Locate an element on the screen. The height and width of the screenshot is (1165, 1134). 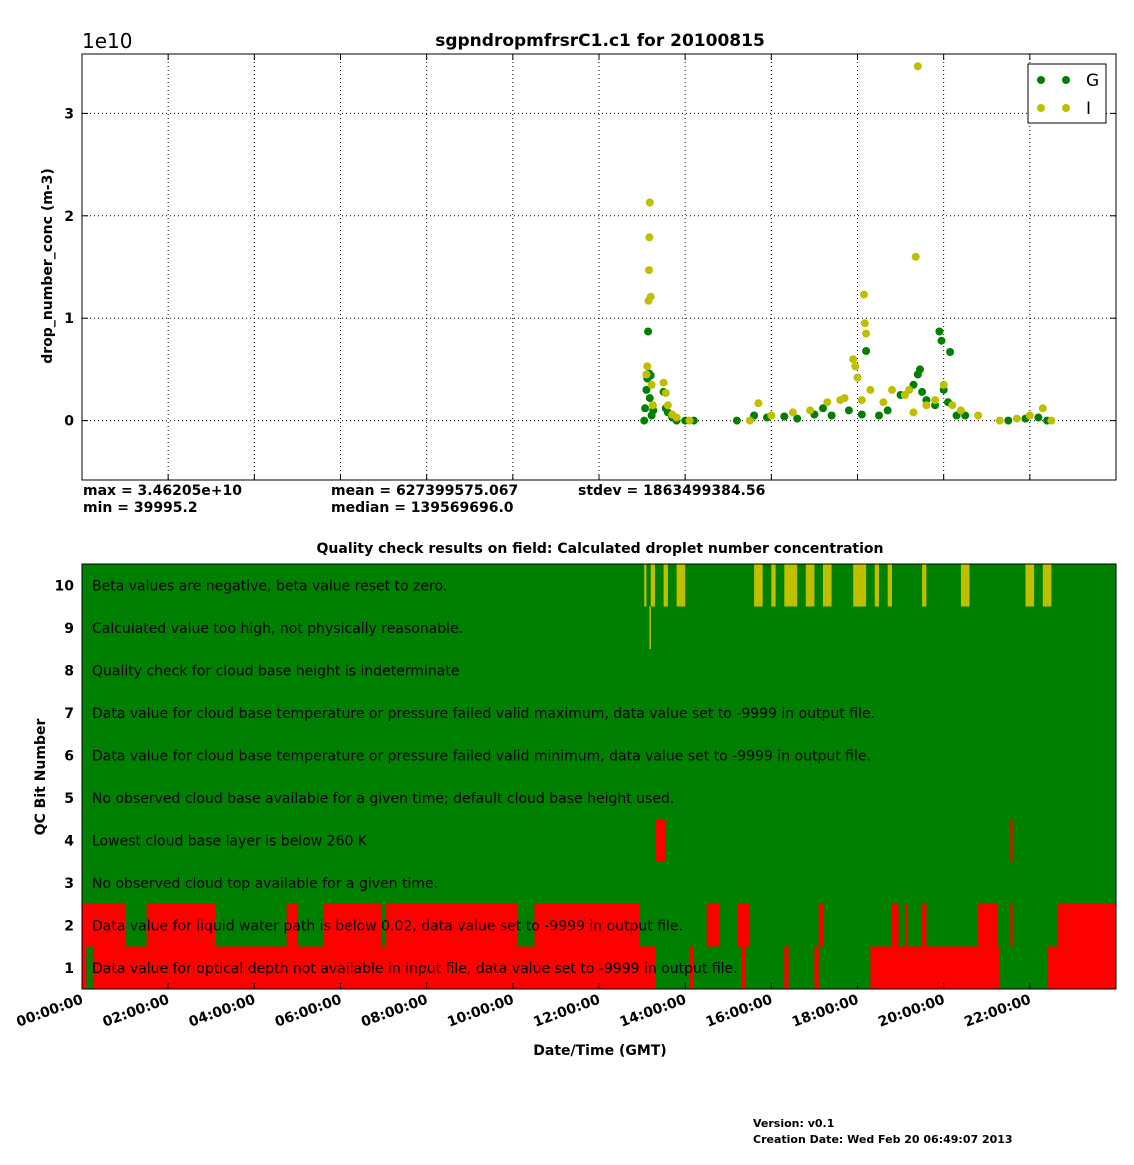
qc-xtick-label: 18:00:00 is located at coordinates (825, 1011).